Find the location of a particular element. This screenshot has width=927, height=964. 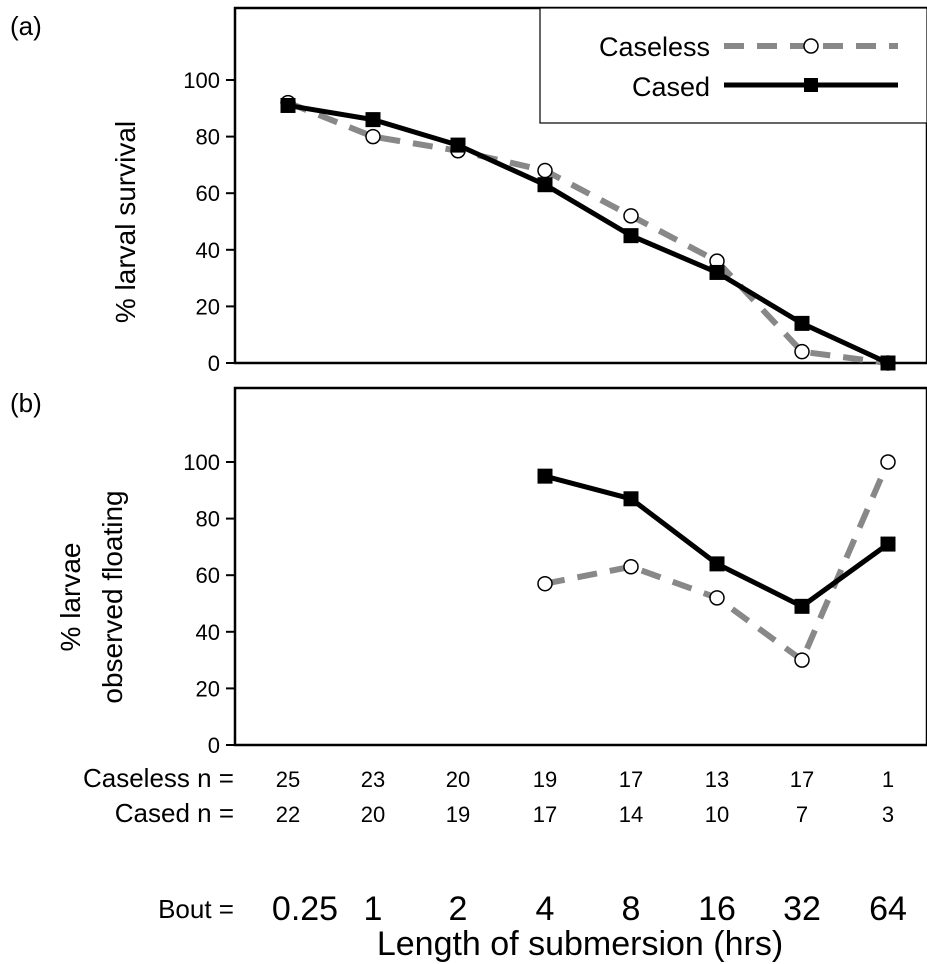

caseless-n-value-7: 1 is located at coordinates (888, 779).